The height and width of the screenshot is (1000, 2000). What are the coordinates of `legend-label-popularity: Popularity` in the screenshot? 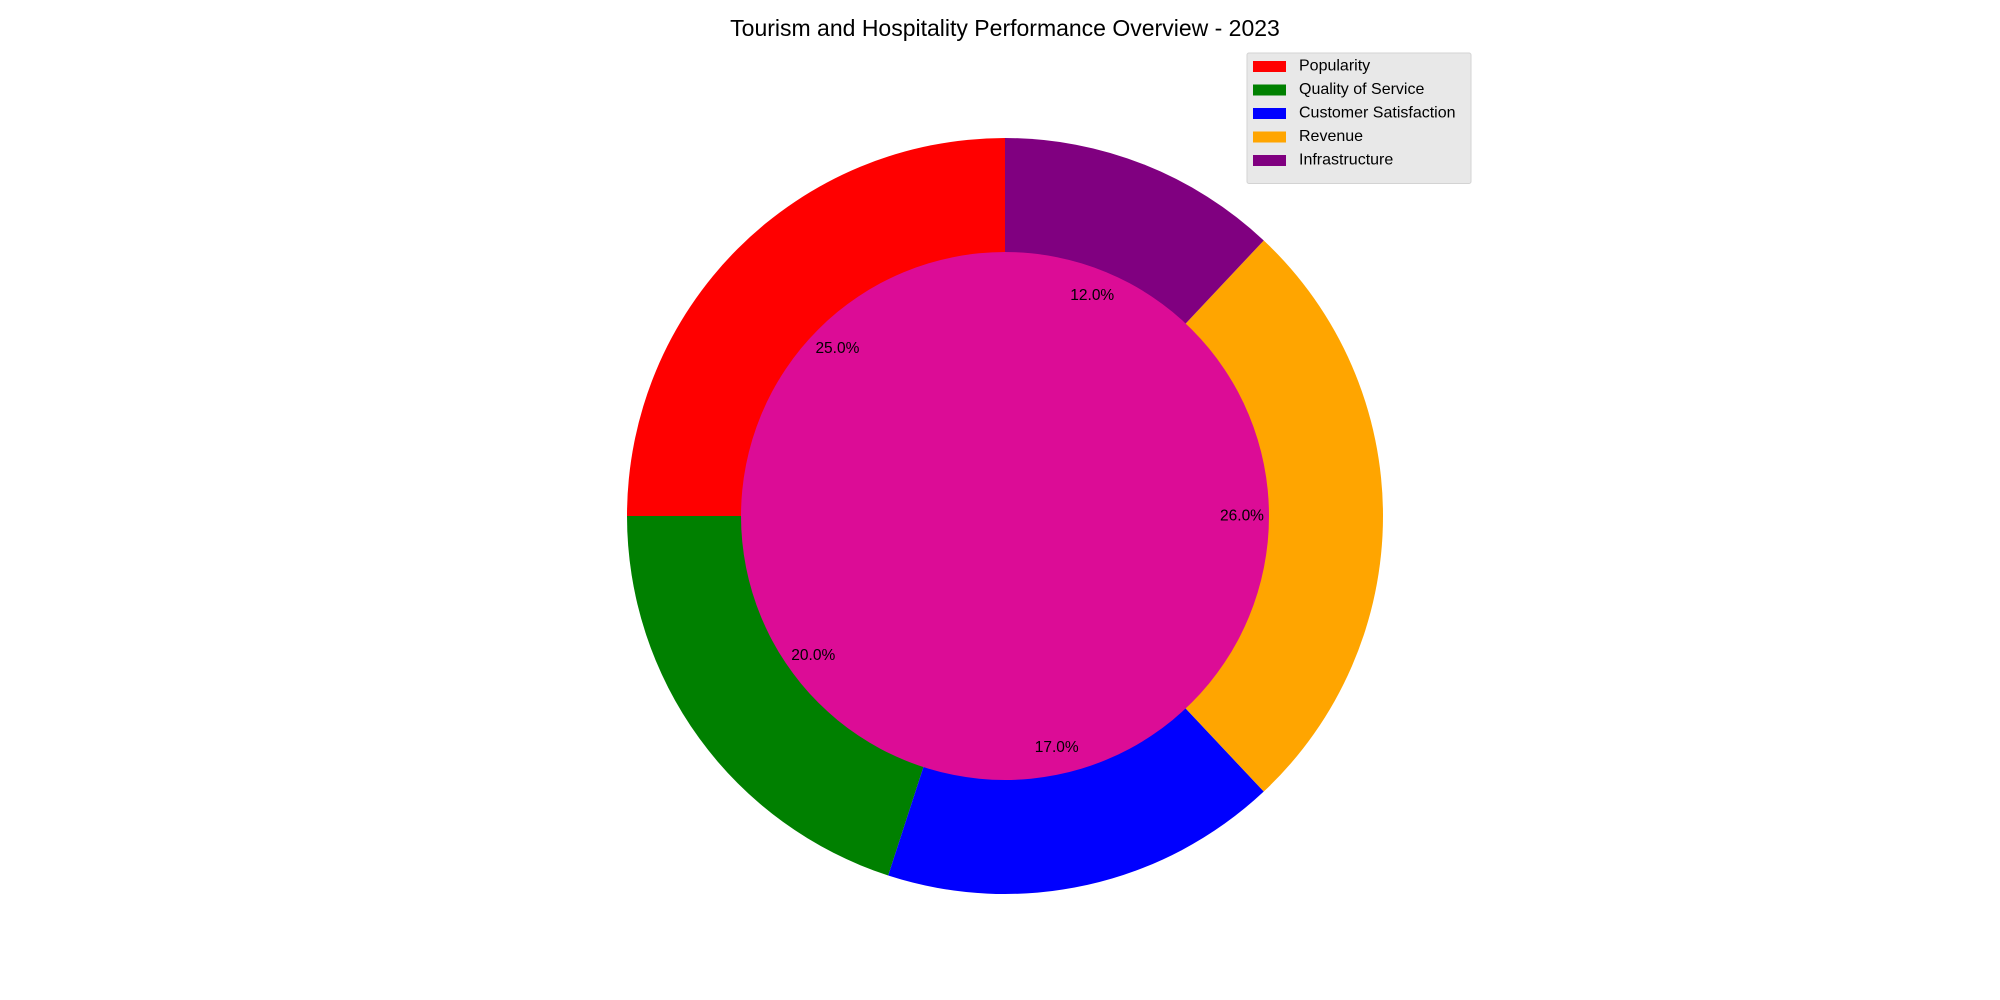 It's located at (1334, 66).